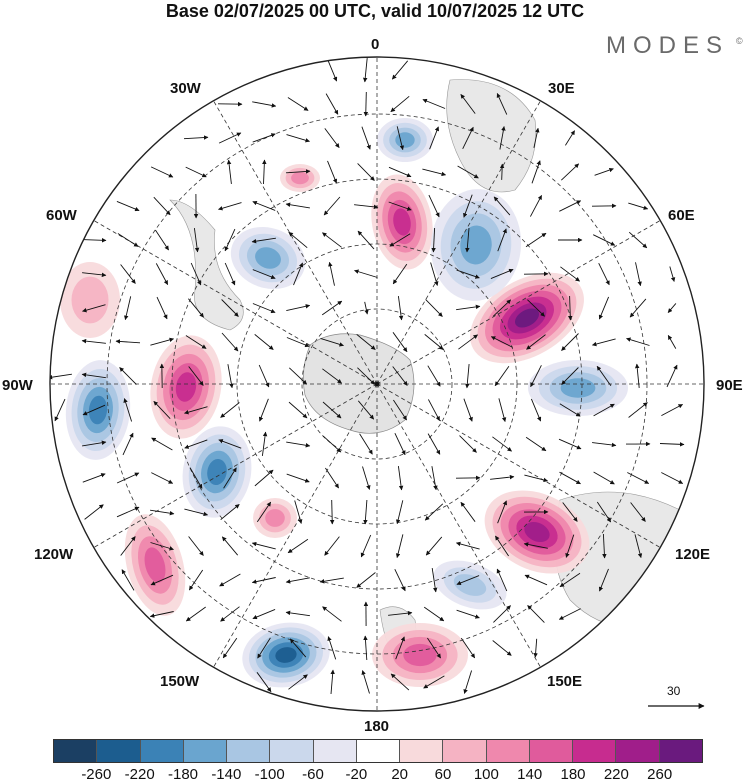  What do you see at coordinates (375, 44) in the screenshot?
I see `lon-label-0: 0` at bounding box center [375, 44].